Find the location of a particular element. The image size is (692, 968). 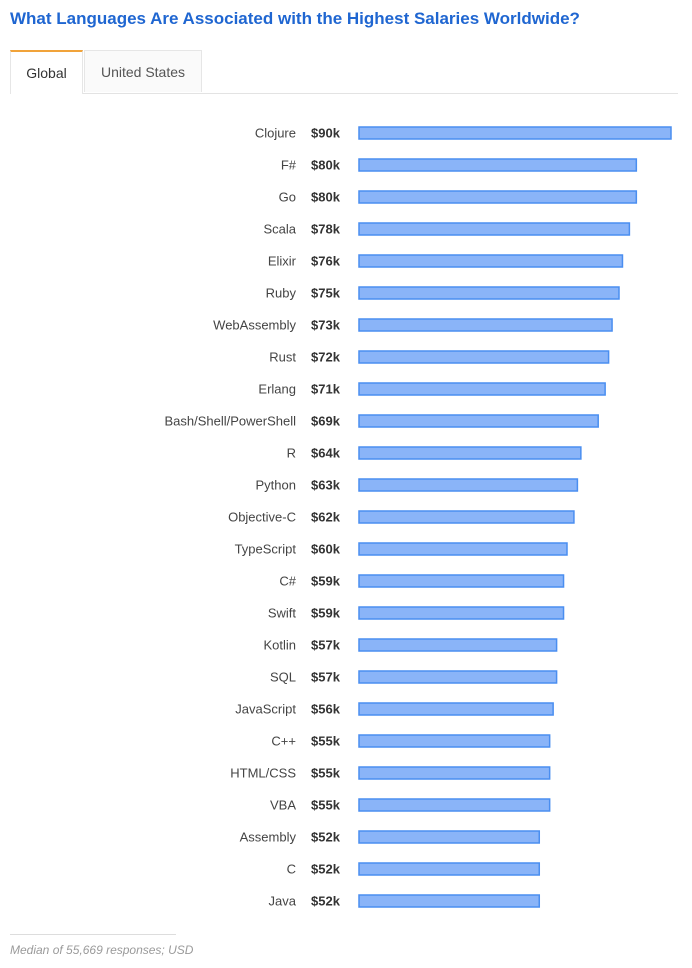

bar-row: Bash/Shell/PowerShell $69k is located at coordinates (381, 421).